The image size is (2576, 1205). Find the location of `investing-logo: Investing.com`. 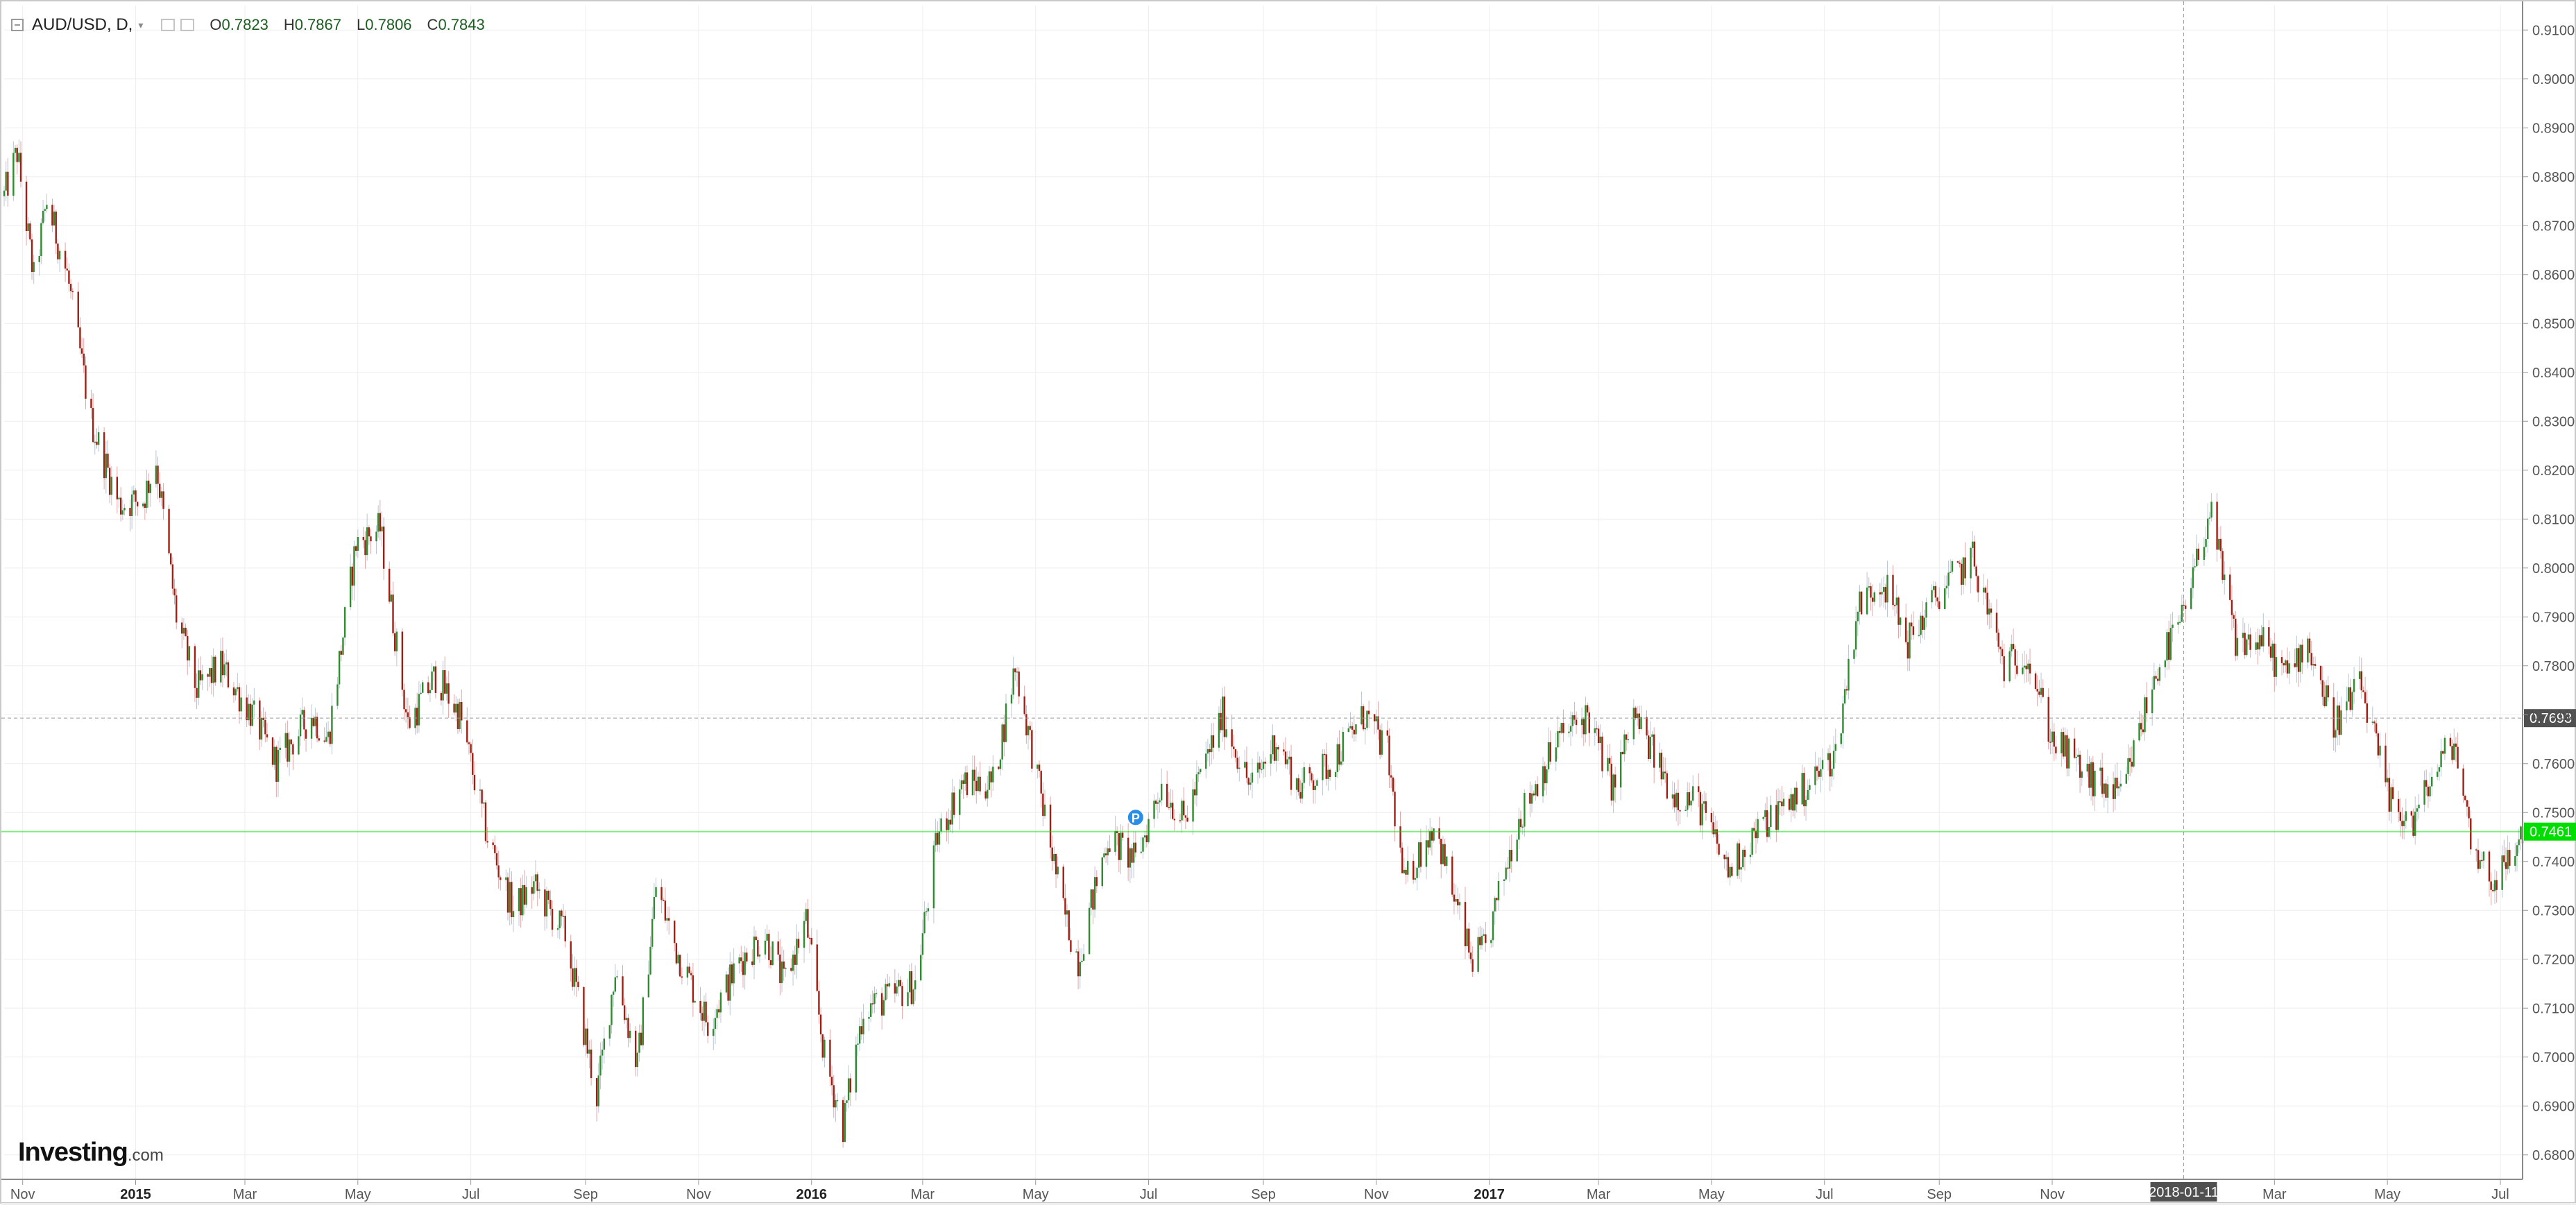

investing-logo: Investing.com is located at coordinates (91, 1153).